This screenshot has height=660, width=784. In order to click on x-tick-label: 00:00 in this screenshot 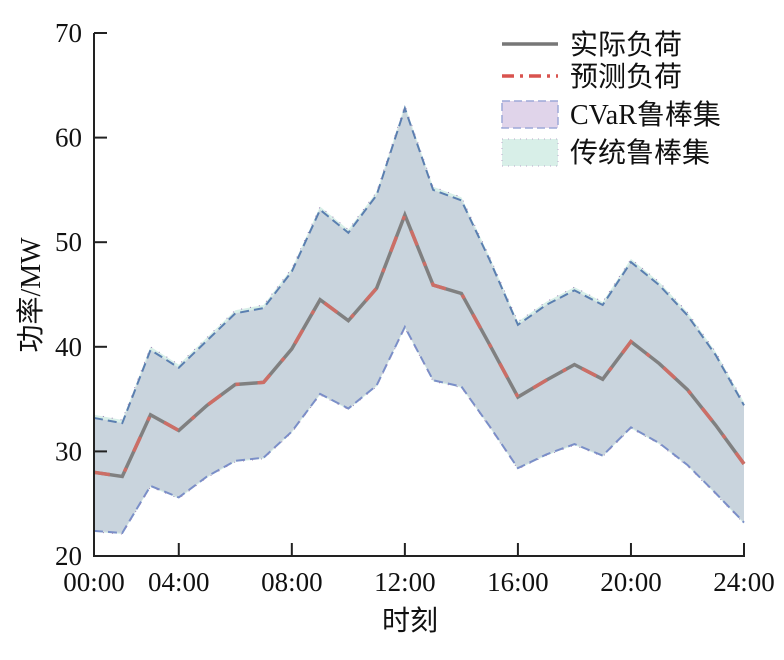, I will do `click(94, 582)`.